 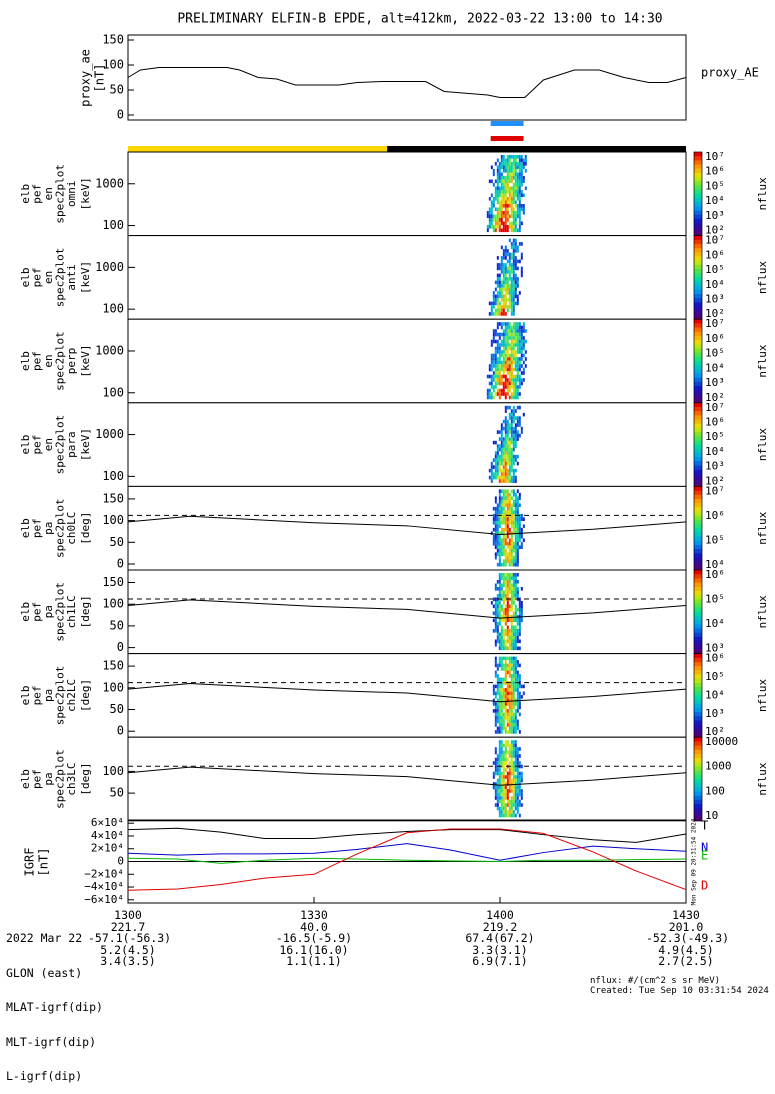 What do you see at coordinates (44, 1076) in the screenshot?
I see `footer-row-label: L-igrf(dip)` at bounding box center [44, 1076].